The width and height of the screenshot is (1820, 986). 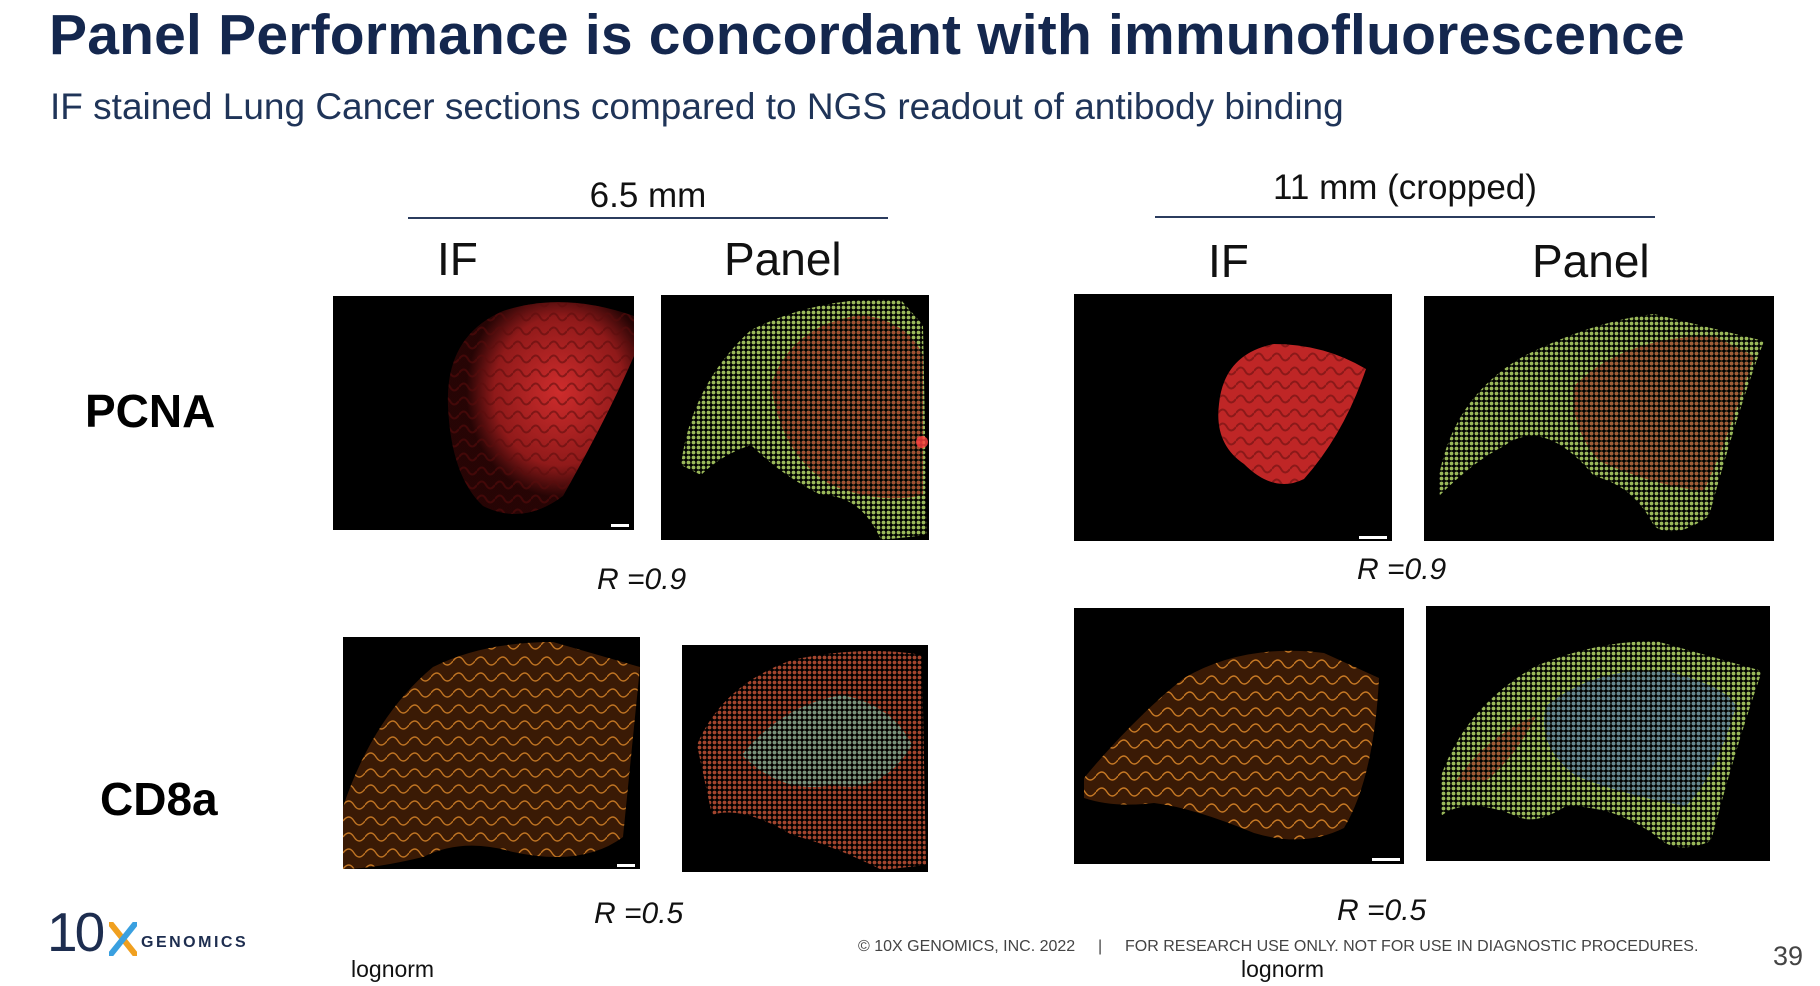 What do you see at coordinates (1405, 217) in the screenshot?
I see `scale-rule-right` at bounding box center [1405, 217].